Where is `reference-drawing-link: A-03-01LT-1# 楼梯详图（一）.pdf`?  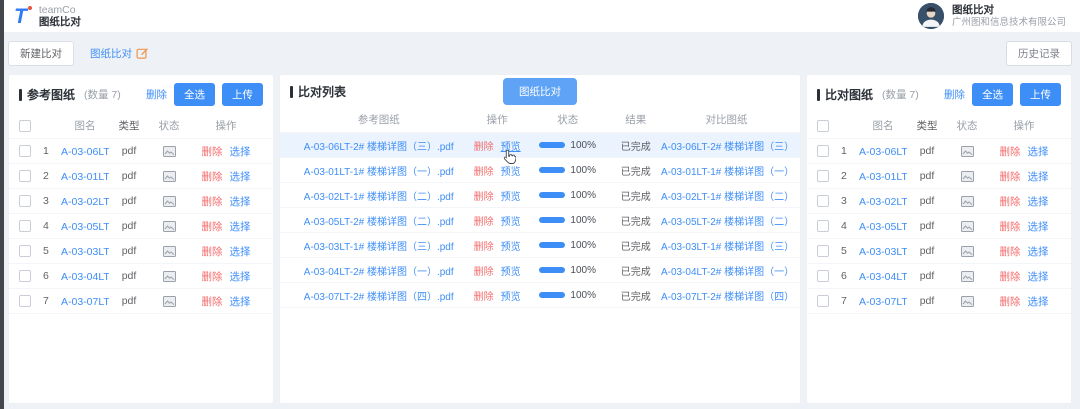
reference-drawing-link: A-03-01LT-1# 楼梯详图（一）.pdf is located at coordinates (378, 172).